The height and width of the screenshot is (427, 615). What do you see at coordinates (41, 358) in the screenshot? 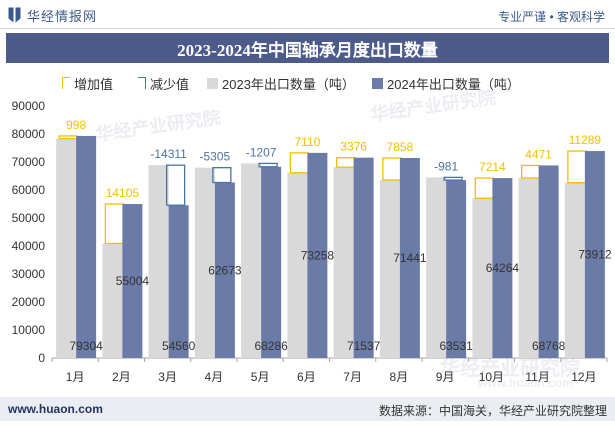
I see `y-tick-label: 0` at bounding box center [41, 358].